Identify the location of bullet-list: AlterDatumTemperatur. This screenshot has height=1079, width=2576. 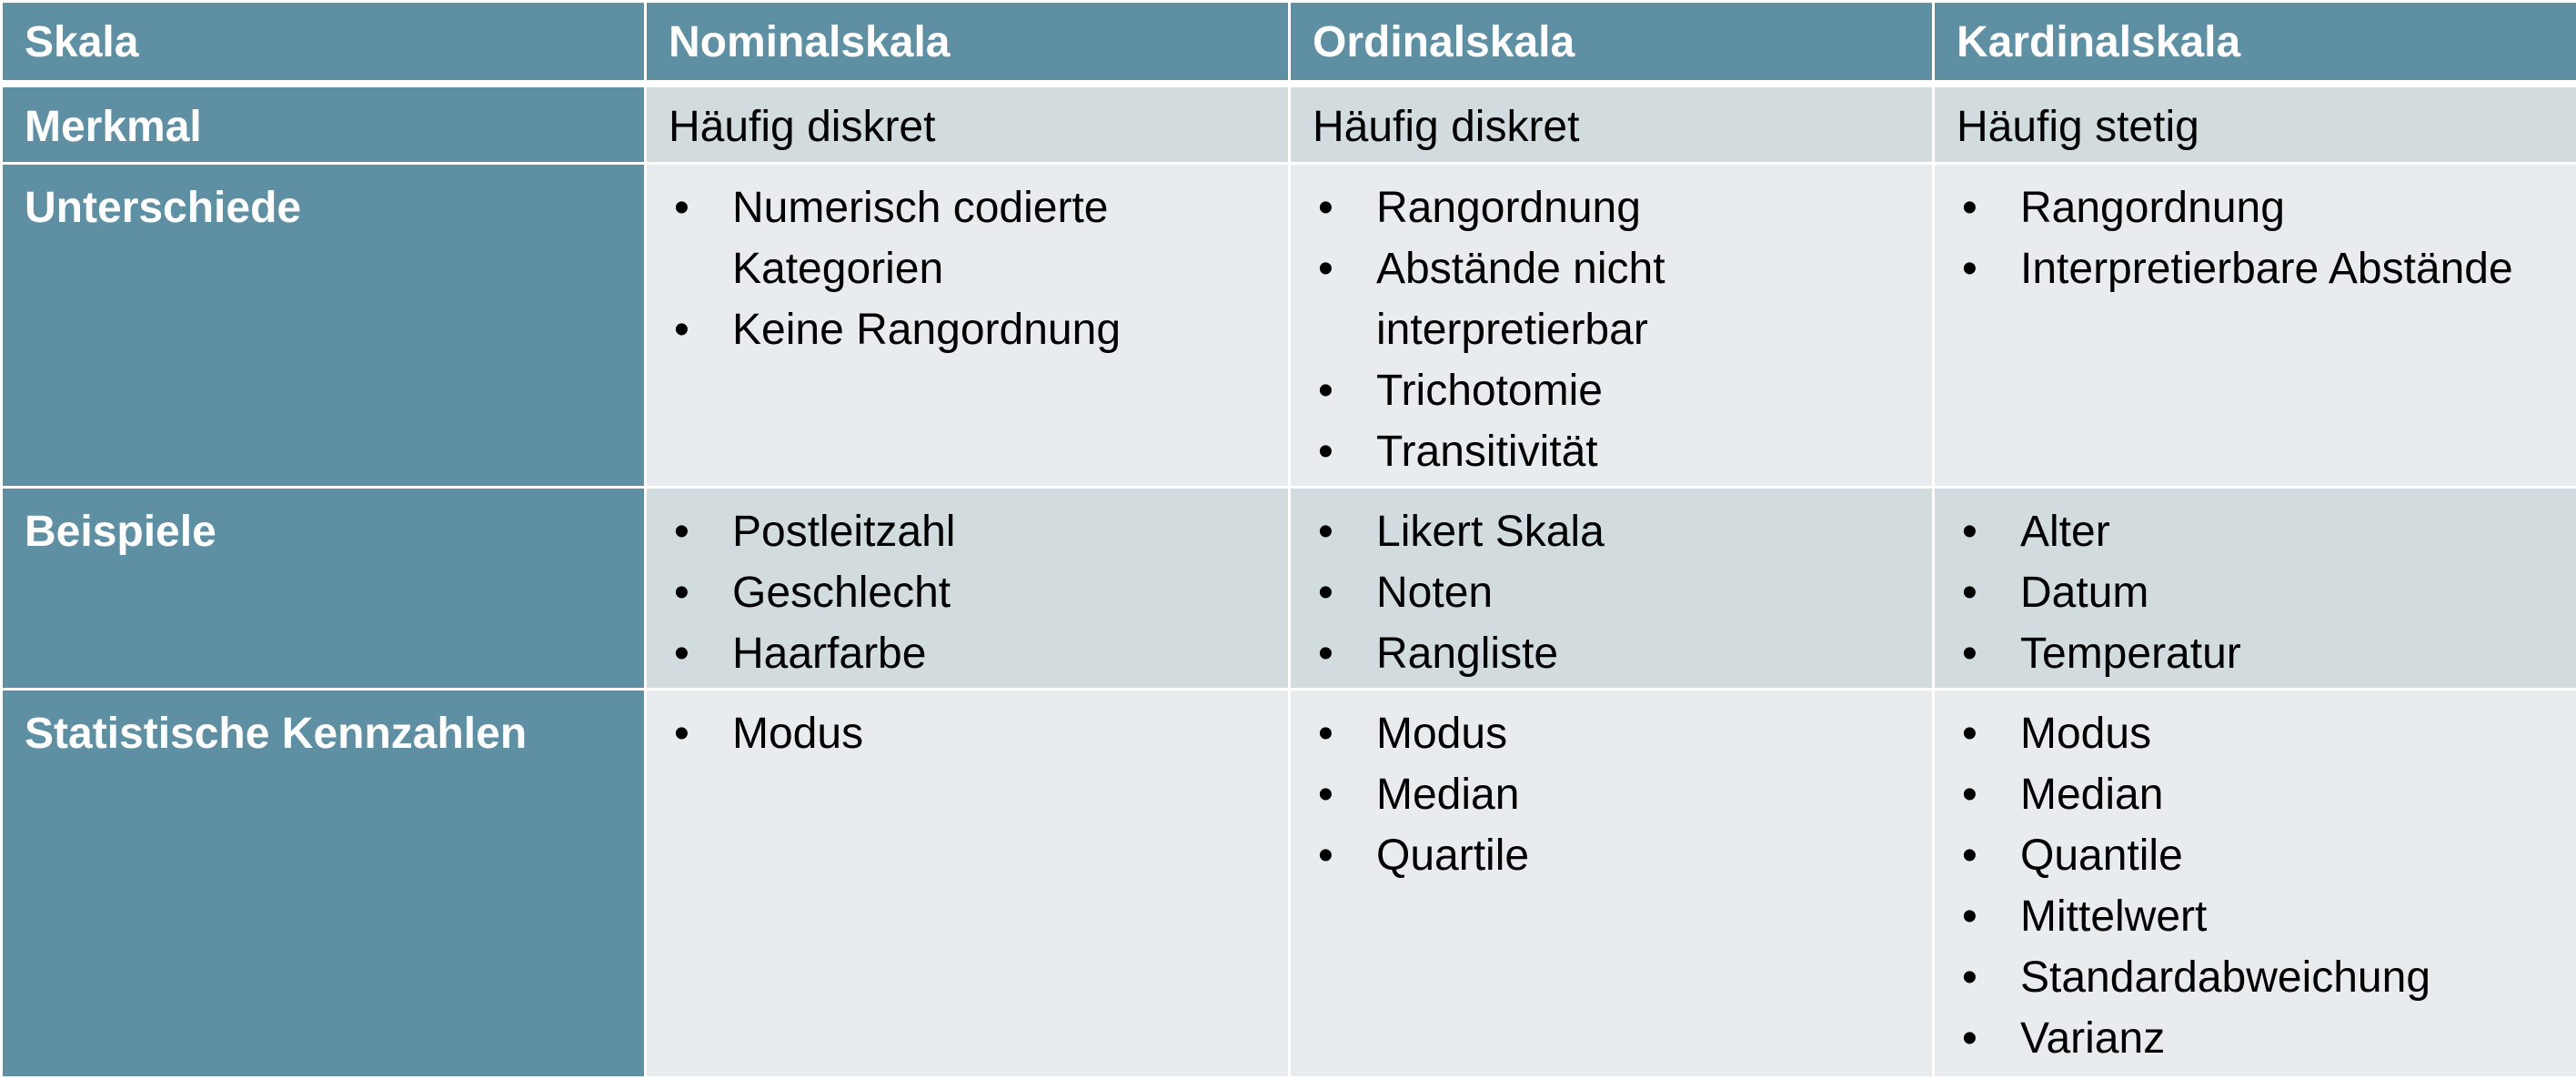
(2257, 592).